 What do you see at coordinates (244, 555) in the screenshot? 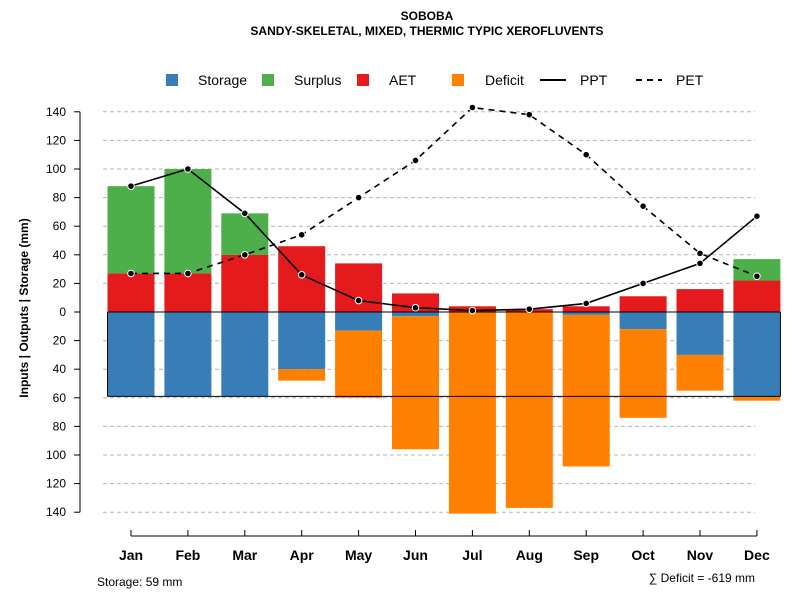
I see `x-tick-label-mar: Mar` at bounding box center [244, 555].